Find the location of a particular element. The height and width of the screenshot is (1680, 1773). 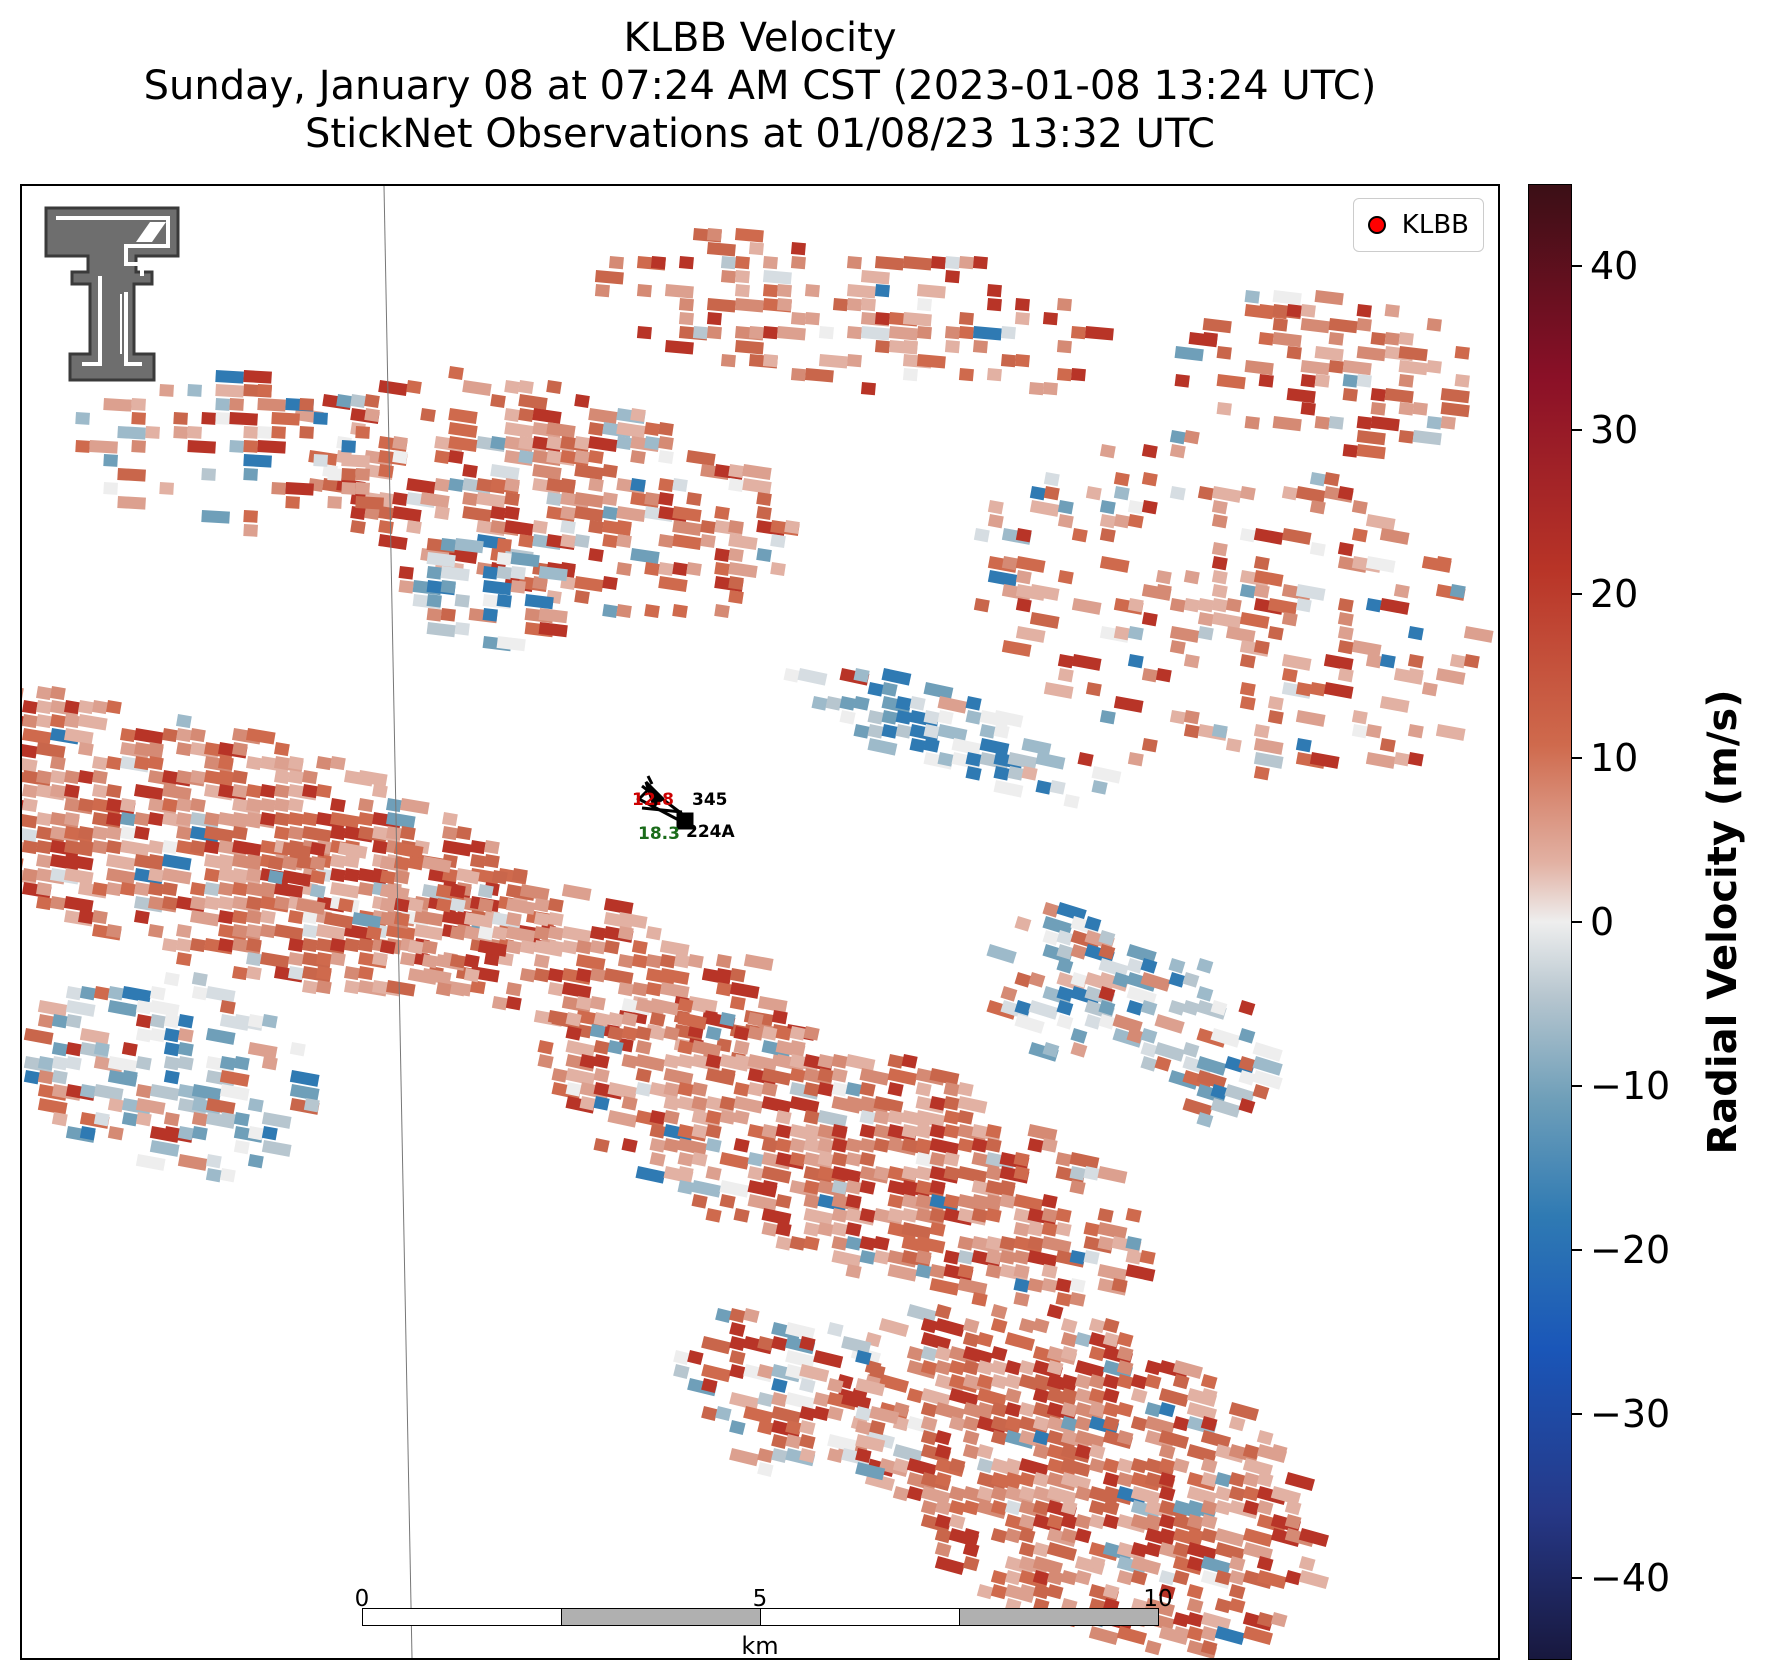

colorbar-title: Radial Velocity (m/s) is located at coordinates (1723, 922).